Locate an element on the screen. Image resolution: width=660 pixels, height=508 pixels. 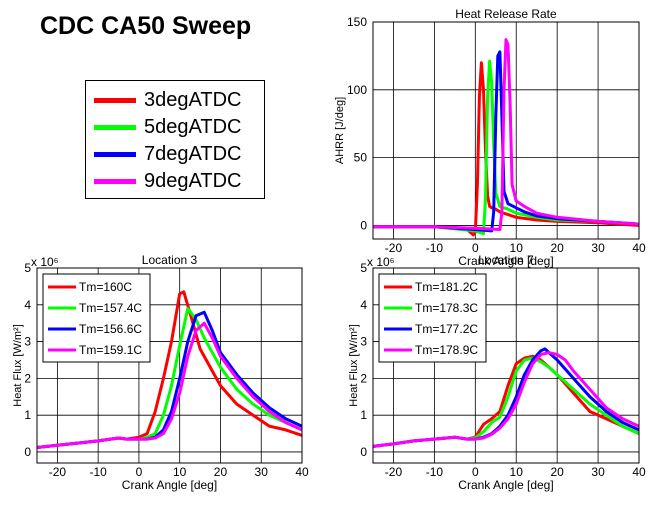
y-tick-label: 50 is located at coordinates (361, 158).